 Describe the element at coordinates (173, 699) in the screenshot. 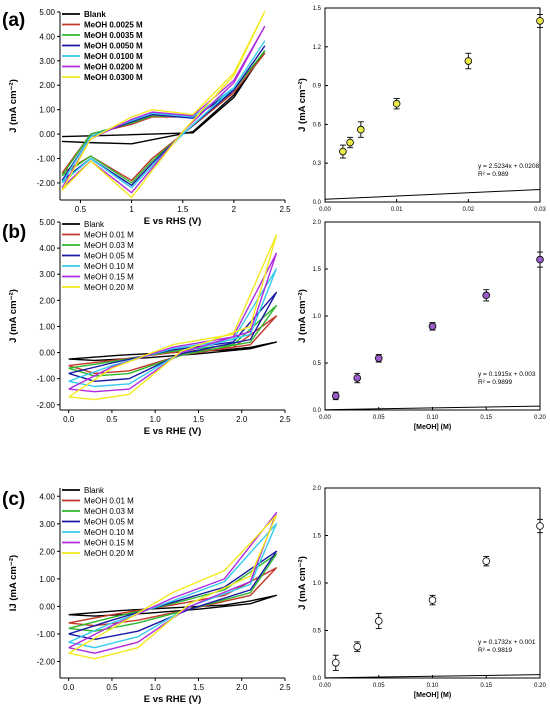

I see `x-axis-label: E vs RHE (V)` at that location.